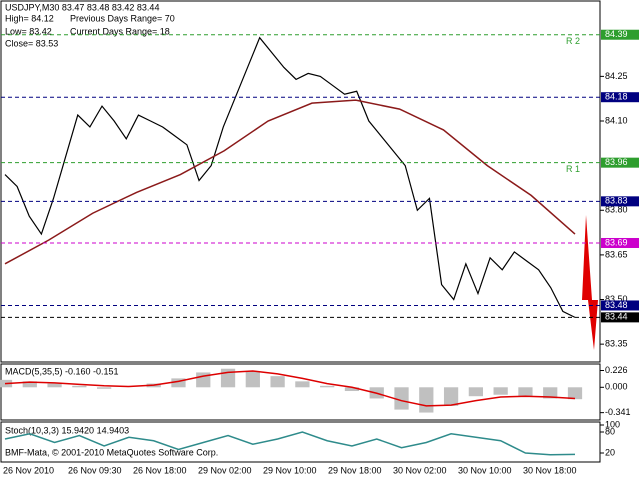  What do you see at coordinates (616, 162) in the screenshot?
I see `level-label: 83.96` at bounding box center [616, 162].